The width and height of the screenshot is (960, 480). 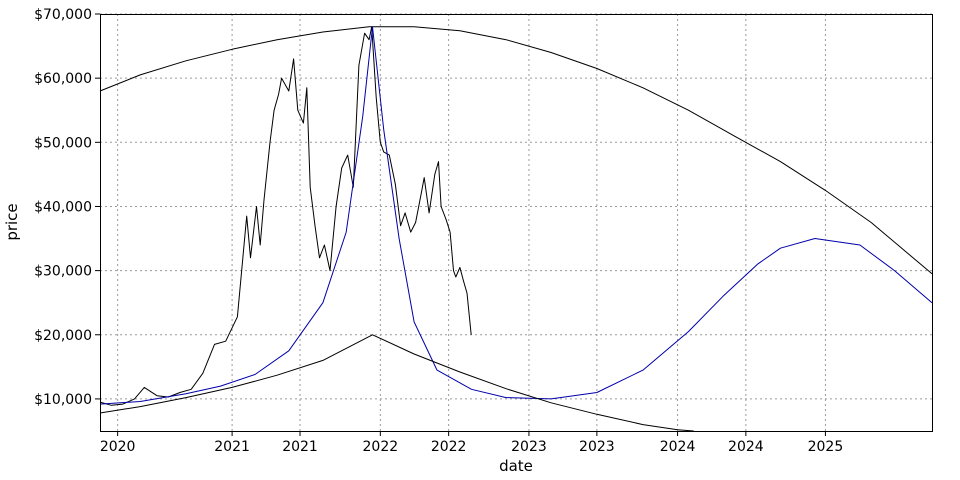 I want to click on y-tick-label: $60,000, so click(x=63, y=79).